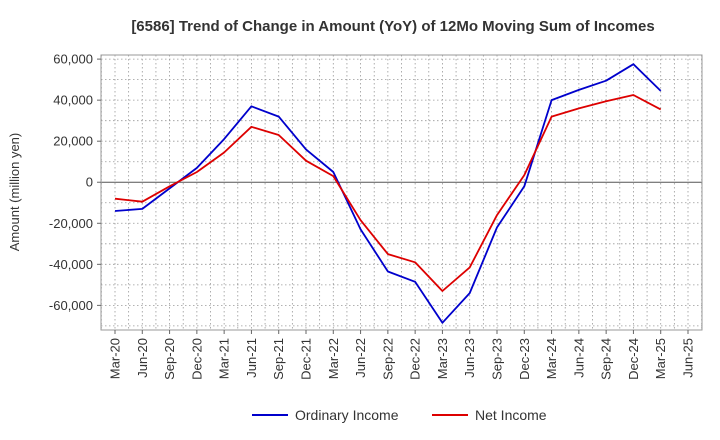  Describe the element at coordinates (333, 358) in the screenshot. I see `x-tick-label: Mar-22` at that location.